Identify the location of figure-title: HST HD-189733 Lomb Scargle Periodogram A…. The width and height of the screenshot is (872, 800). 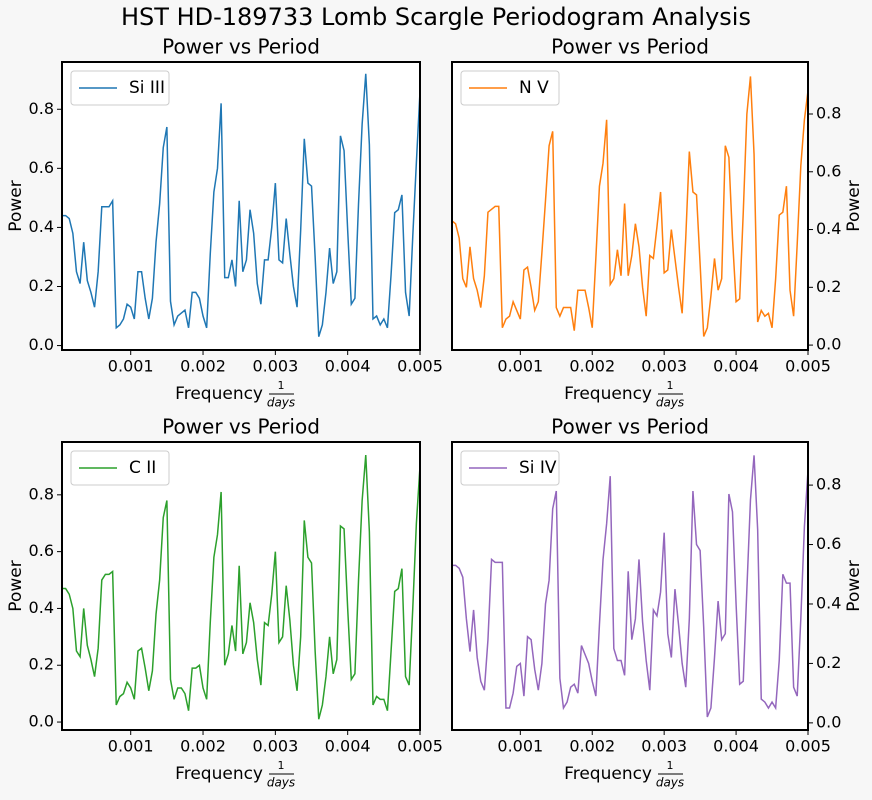
(436, 17).